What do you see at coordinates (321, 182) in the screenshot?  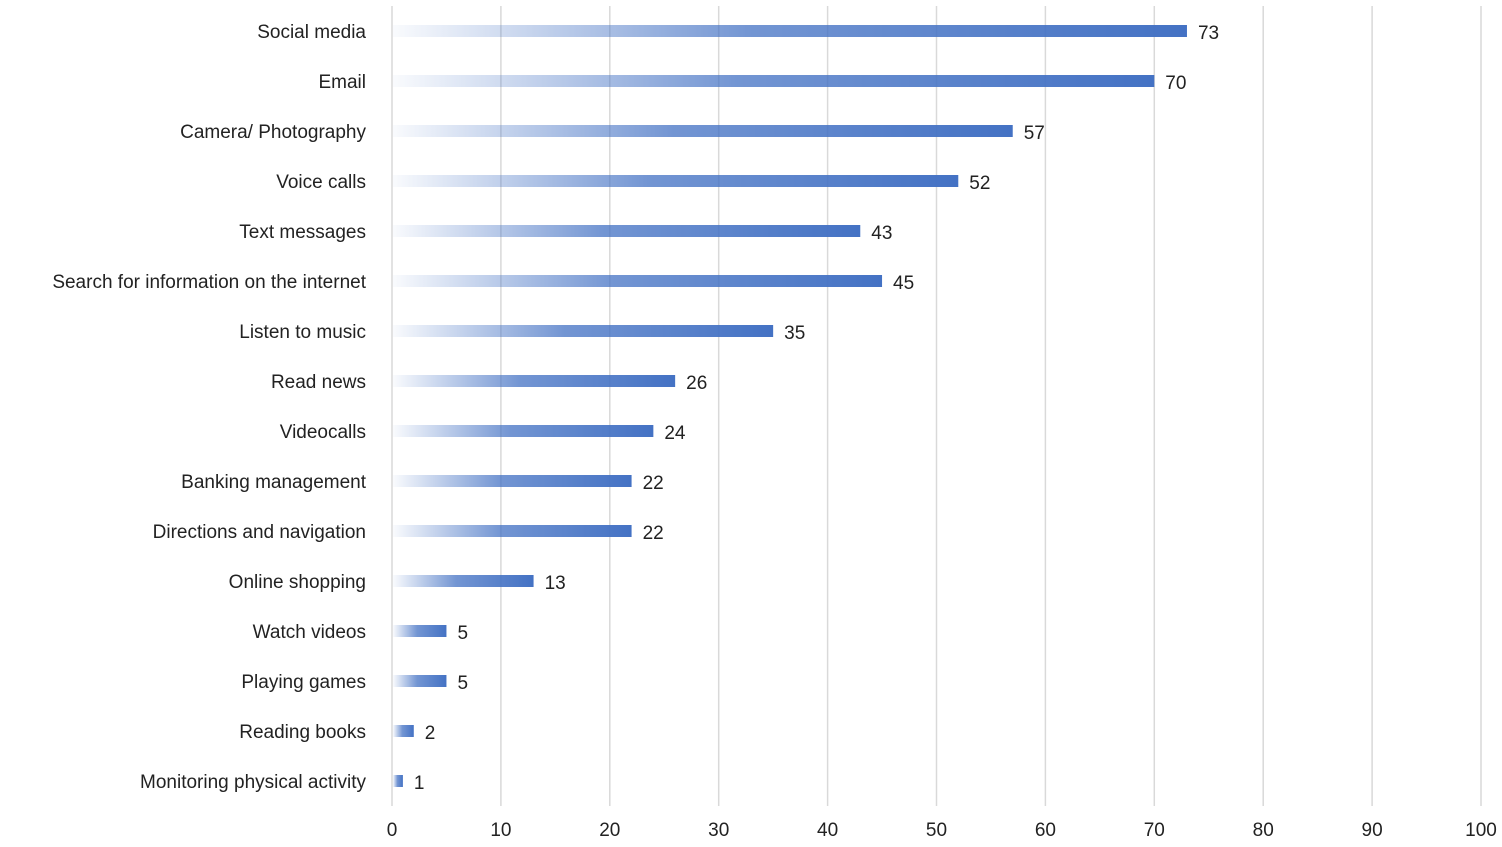 I see `category-label: Voice calls` at bounding box center [321, 182].